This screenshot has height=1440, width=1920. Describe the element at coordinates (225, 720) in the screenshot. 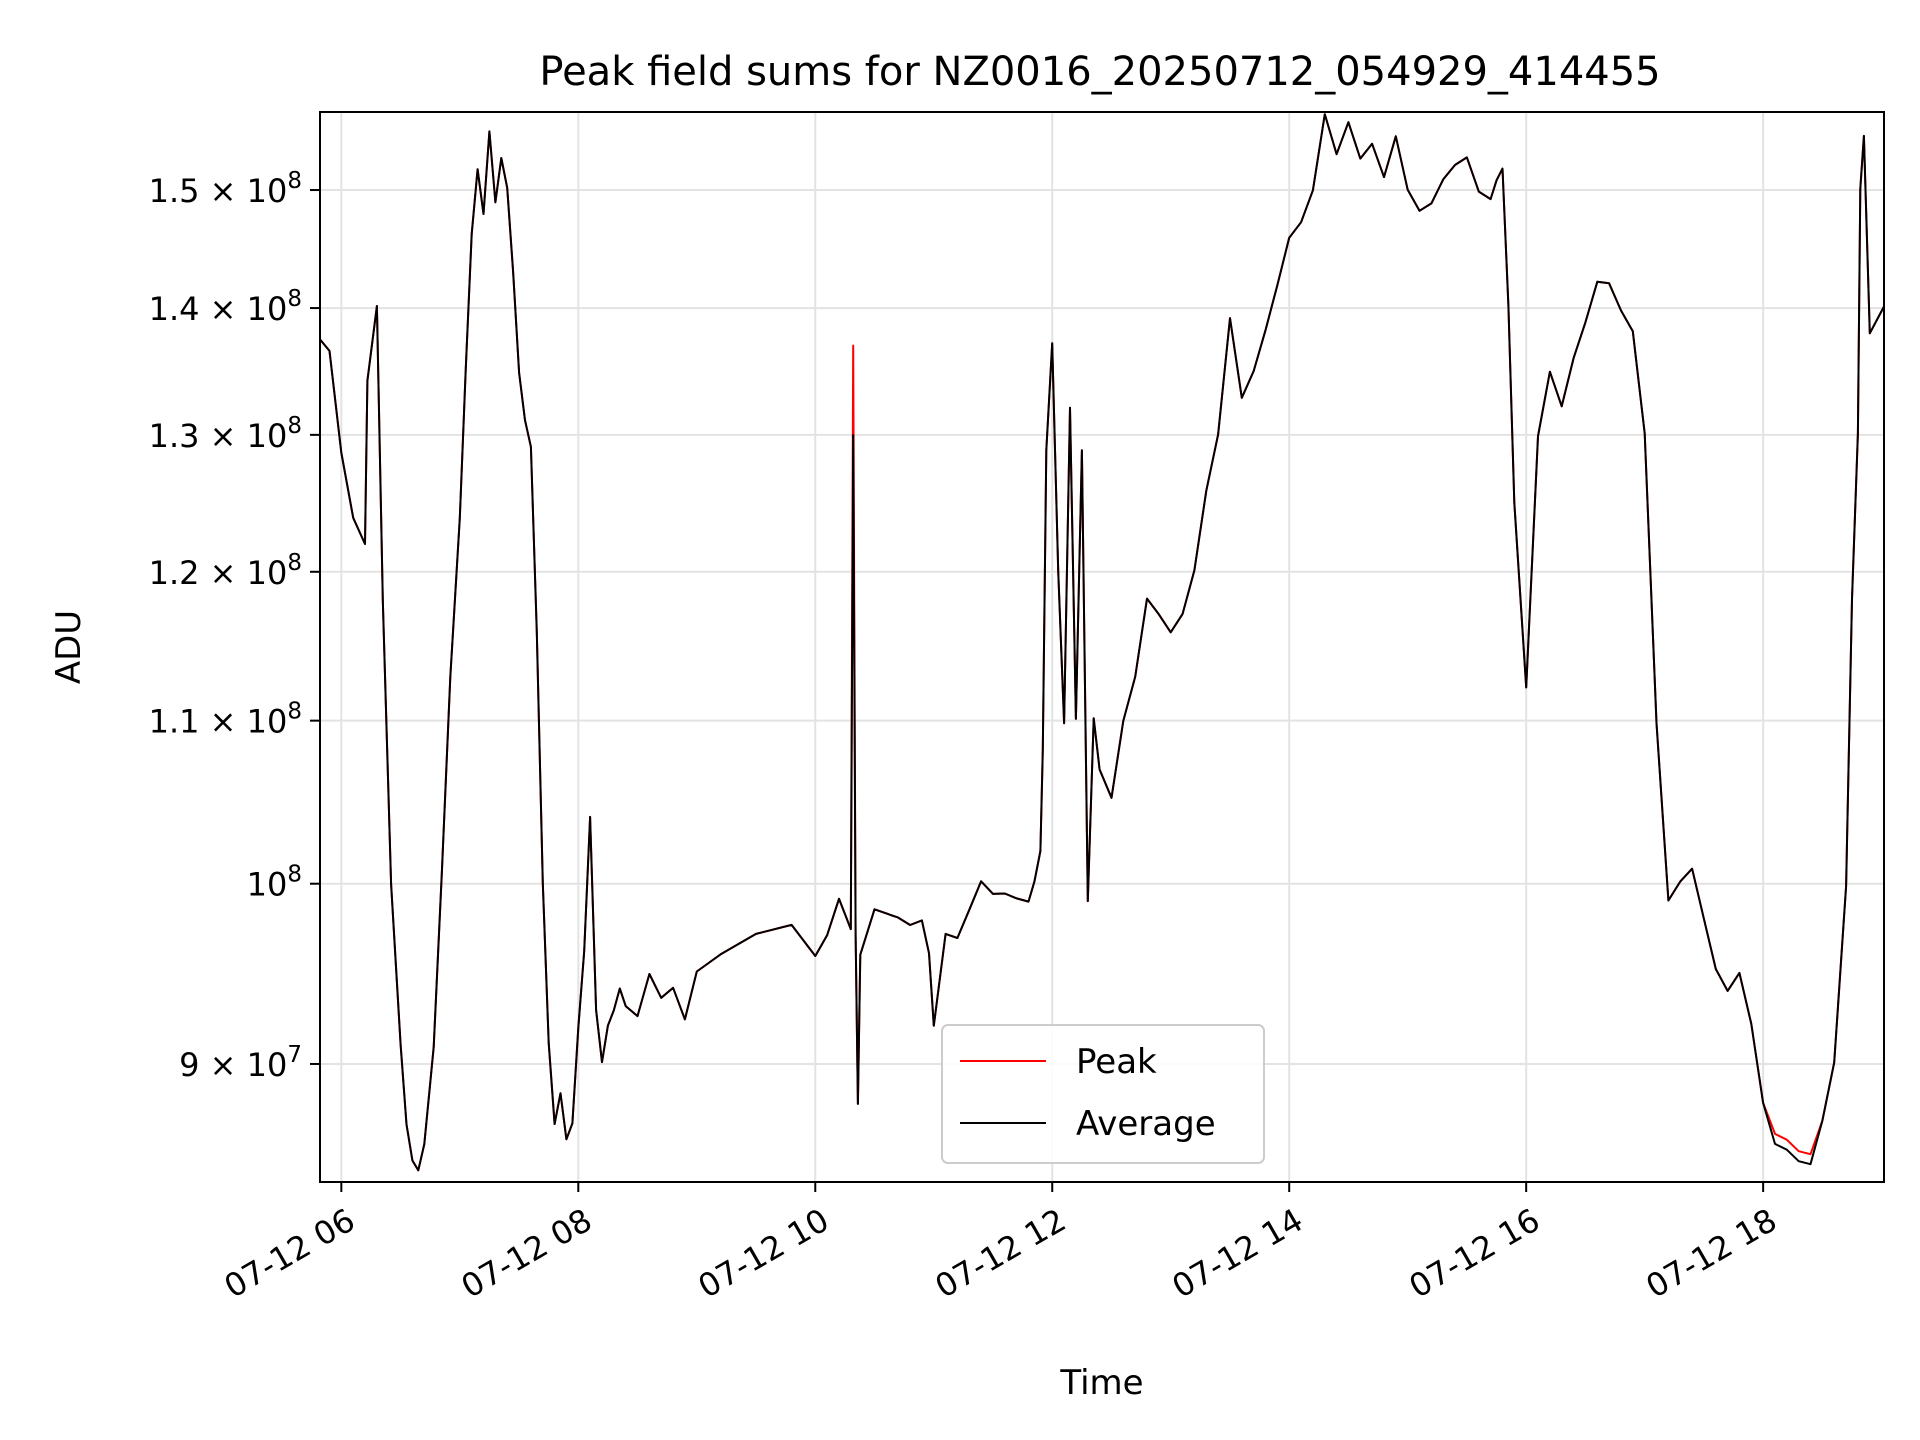

I see `y-tick-label: 1.1 × 108` at that location.